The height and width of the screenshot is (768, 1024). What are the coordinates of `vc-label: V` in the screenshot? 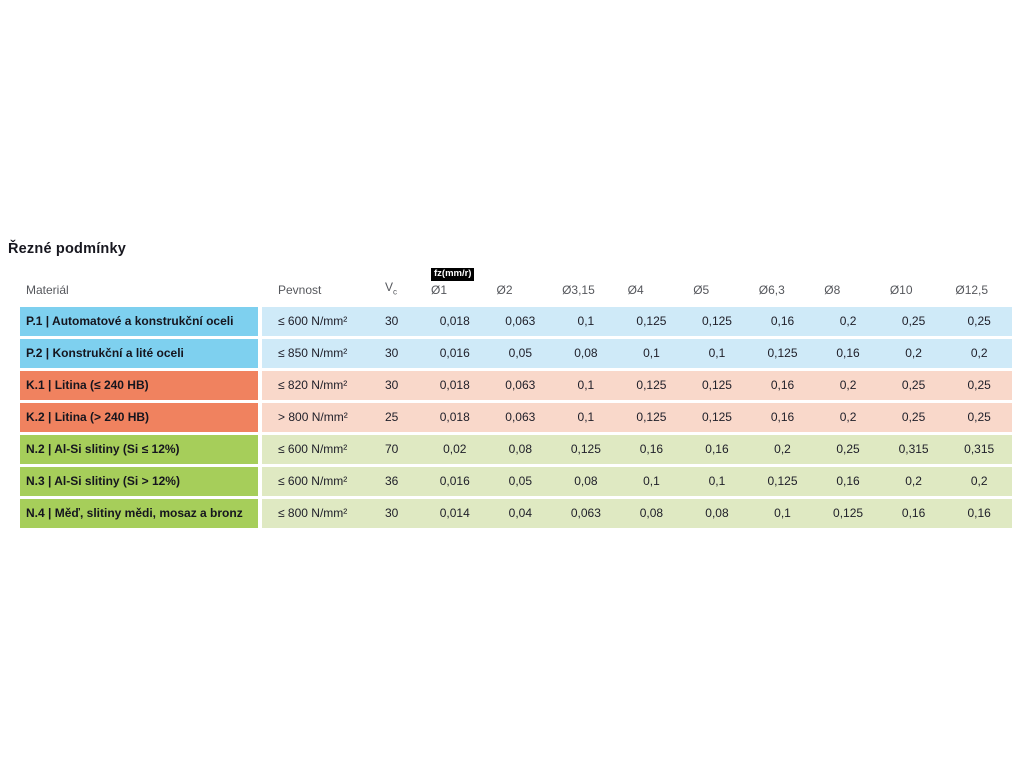 It's located at (389, 287).